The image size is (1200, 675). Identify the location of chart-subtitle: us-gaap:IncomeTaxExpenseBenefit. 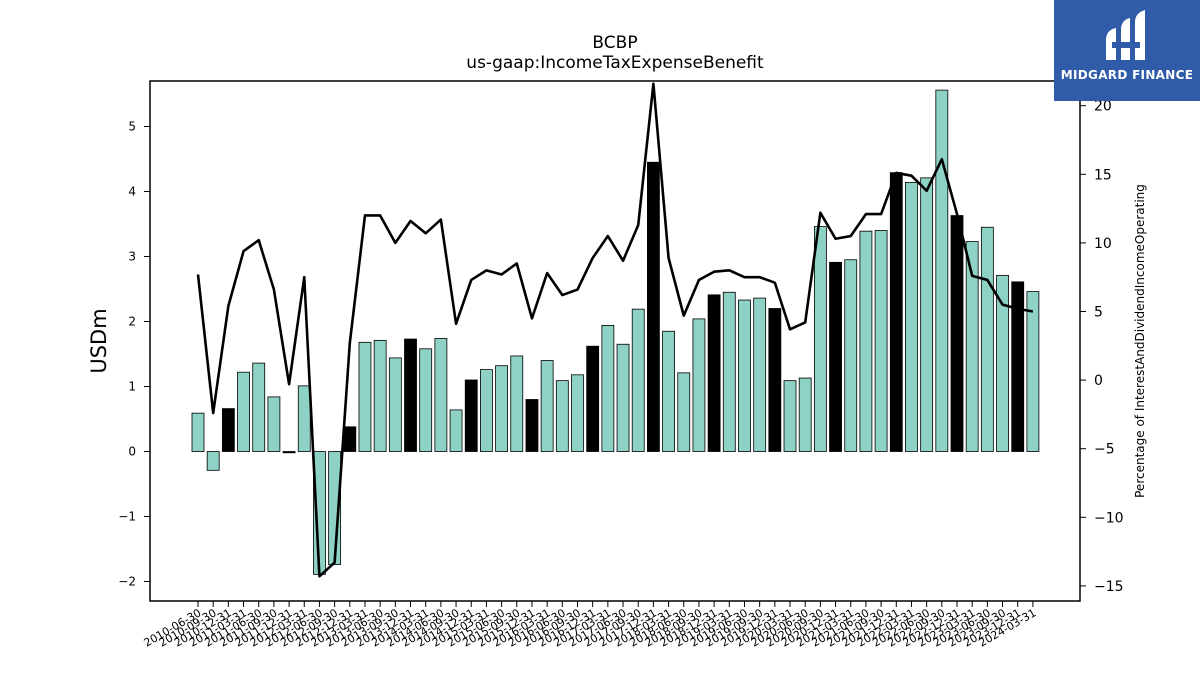
(615, 63).